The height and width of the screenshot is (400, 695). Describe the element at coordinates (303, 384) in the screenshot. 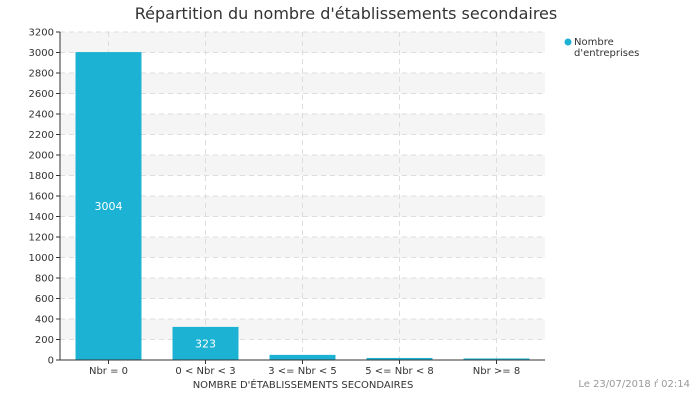

I see `x-axis-label: NOMBRE D'ÉTABLISSEMENTS SECONDAIRES` at that location.